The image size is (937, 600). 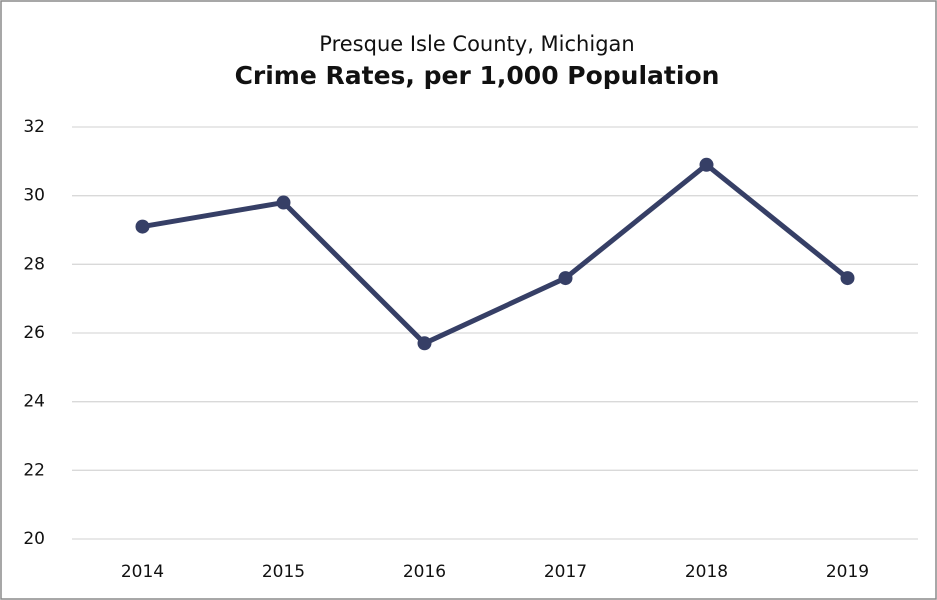 I want to click on x-tick-label: 2018, so click(x=706, y=572).